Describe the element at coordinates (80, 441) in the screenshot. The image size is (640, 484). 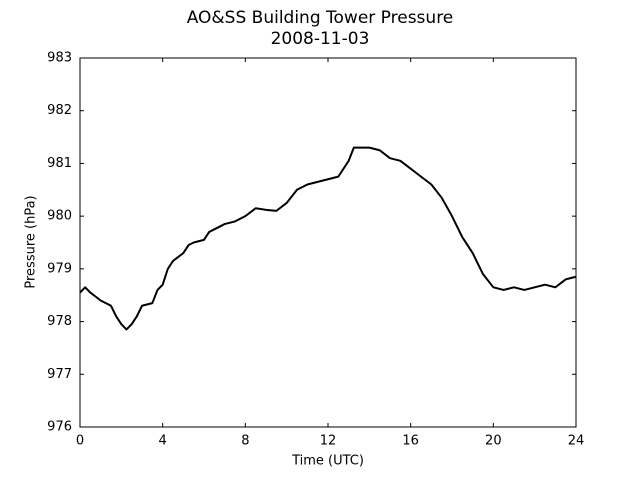
I see `x-tick-label: 0` at that location.